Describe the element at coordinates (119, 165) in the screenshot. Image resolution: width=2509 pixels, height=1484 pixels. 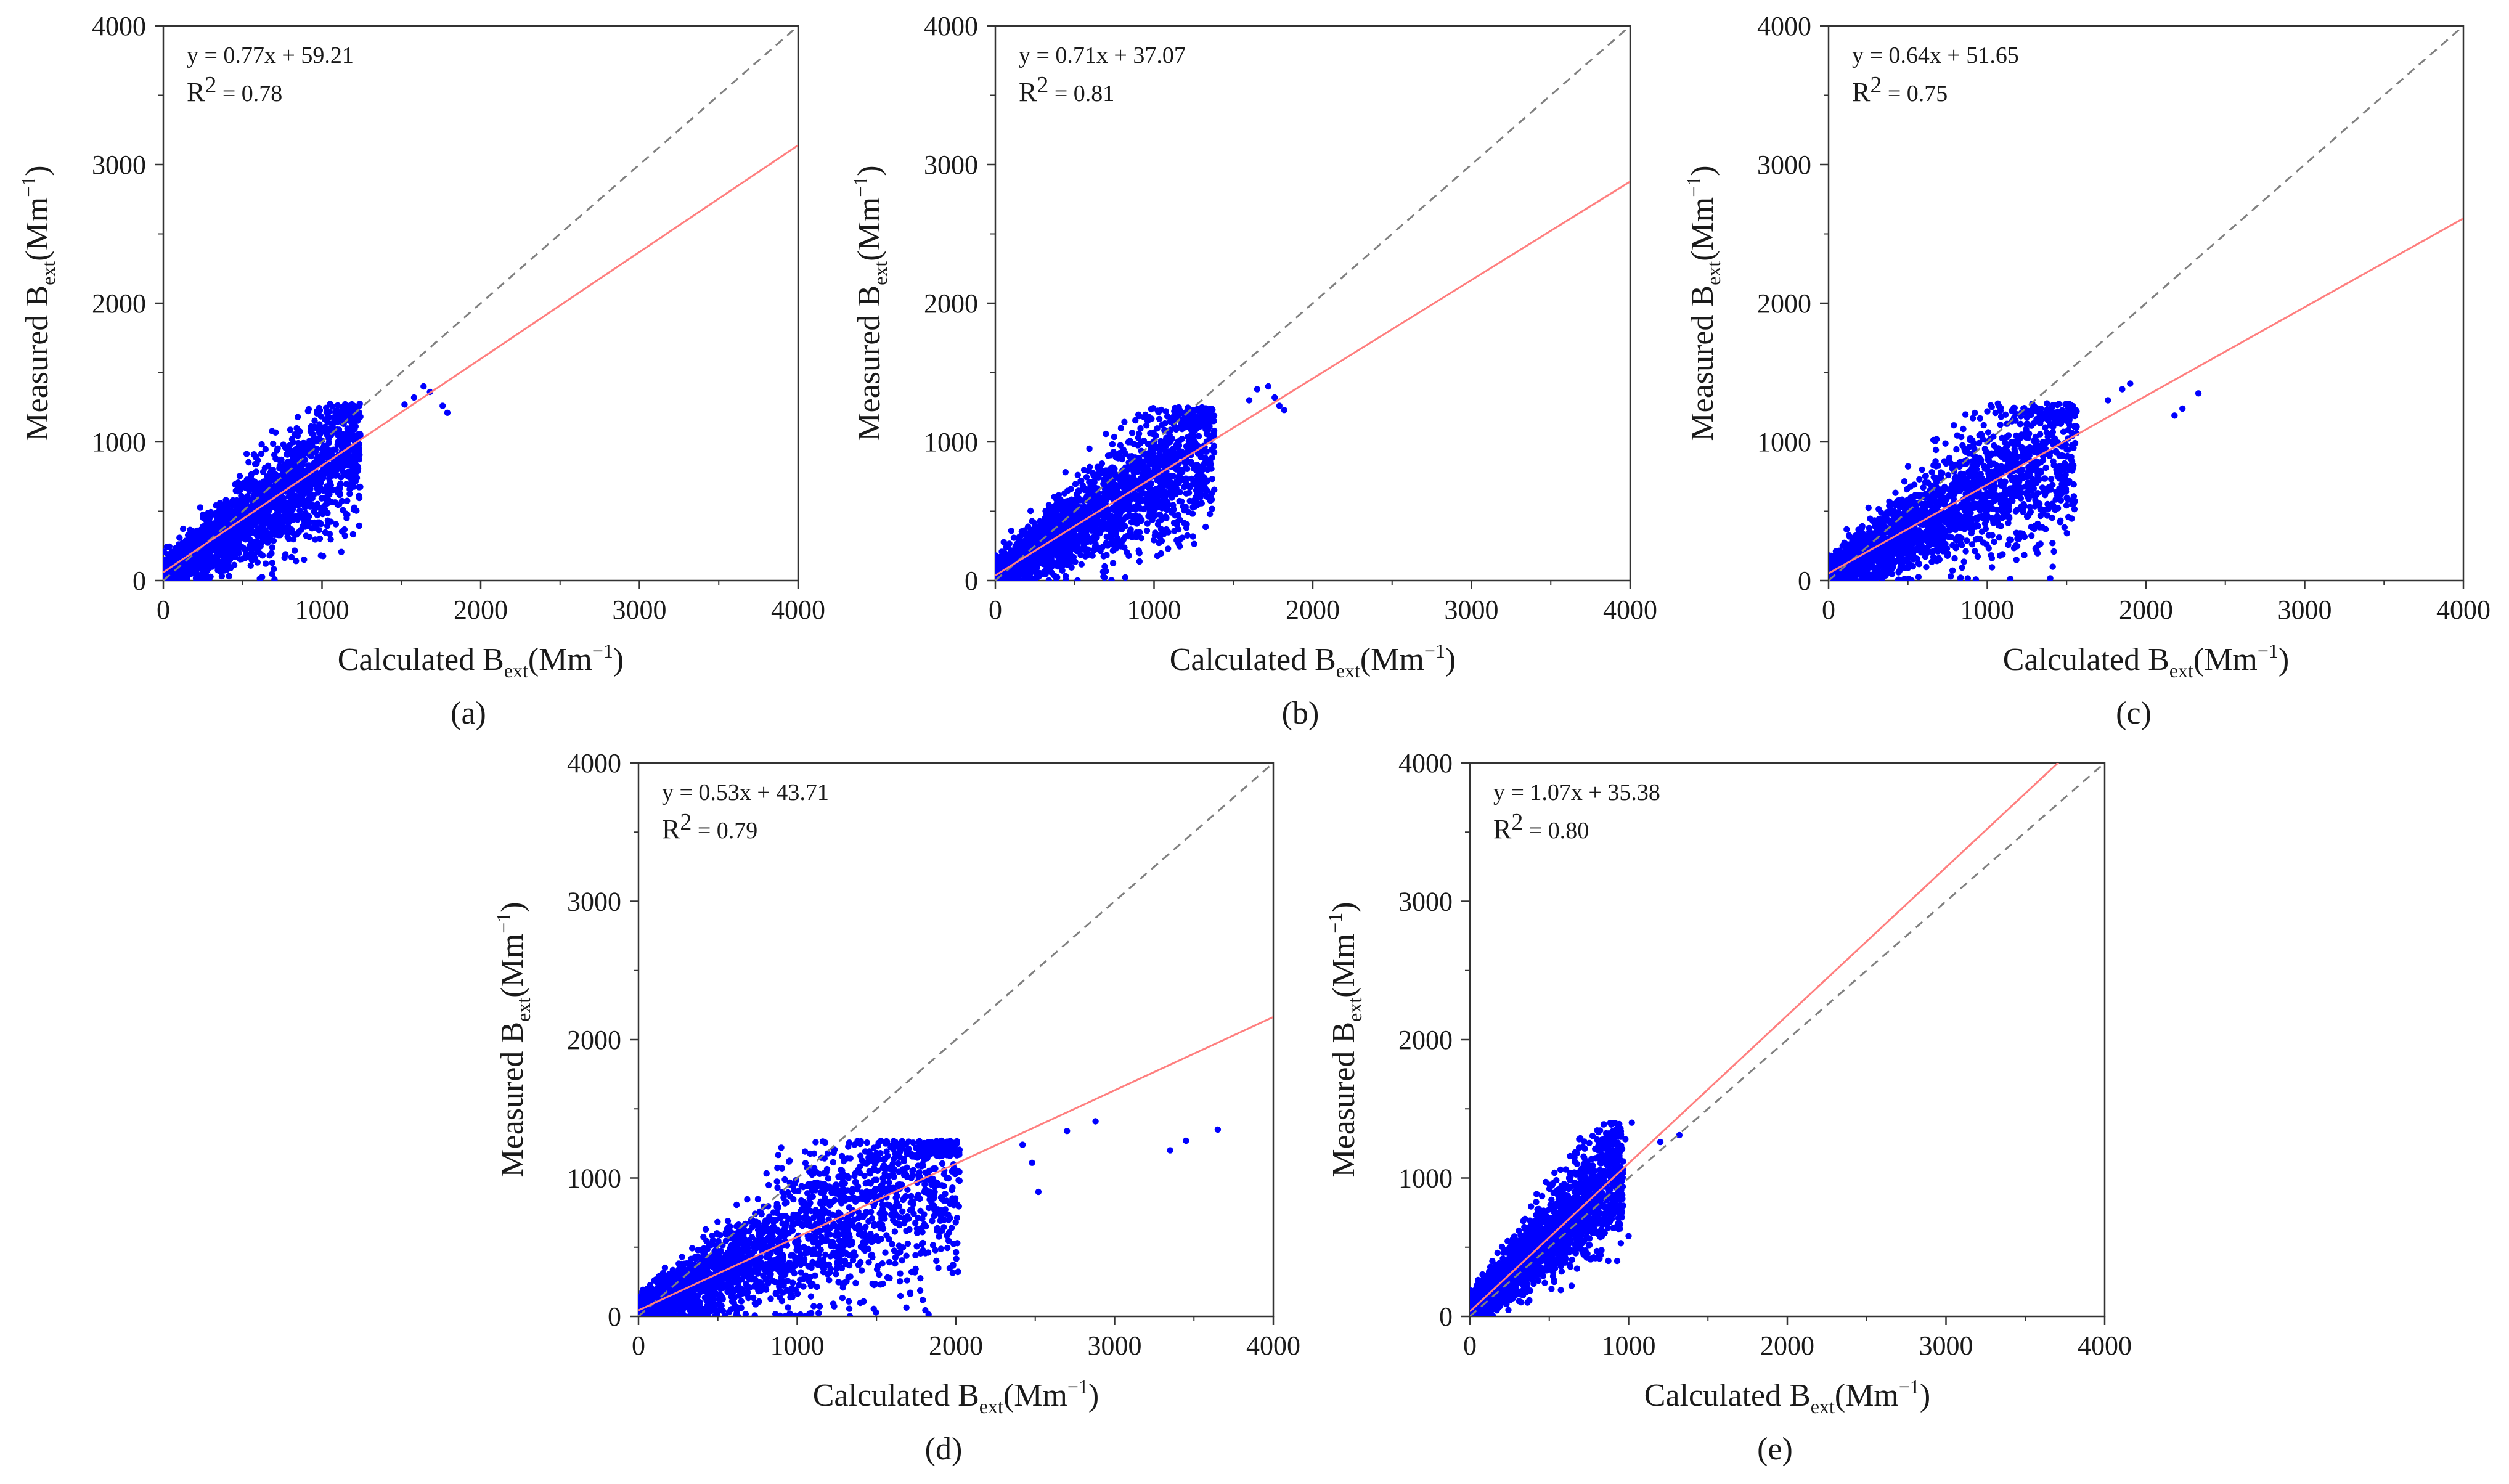
I see `y-tick-label: 3000` at that location.